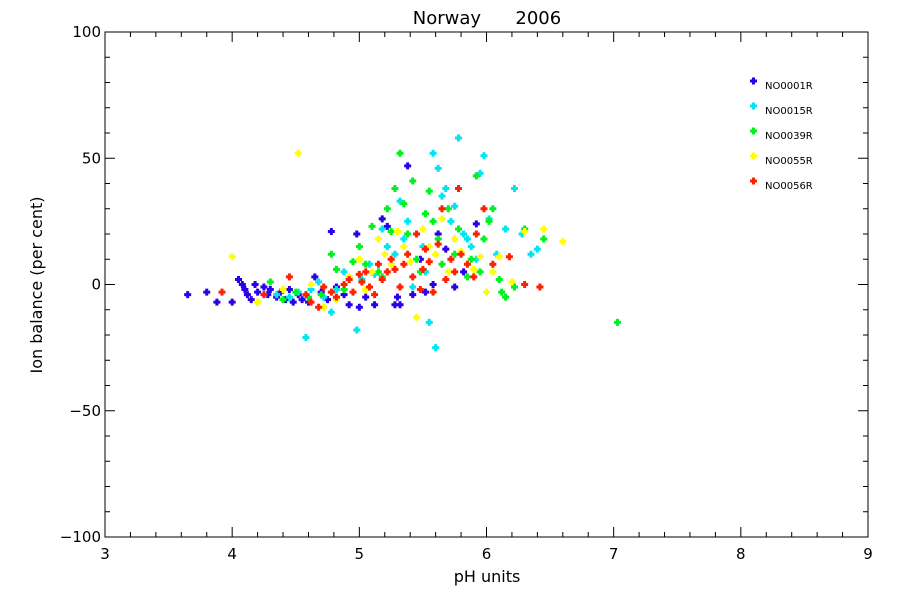  What do you see at coordinates (232, 554) in the screenshot?
I see `x-tick-label: 4` at bounding box center [232, 554].